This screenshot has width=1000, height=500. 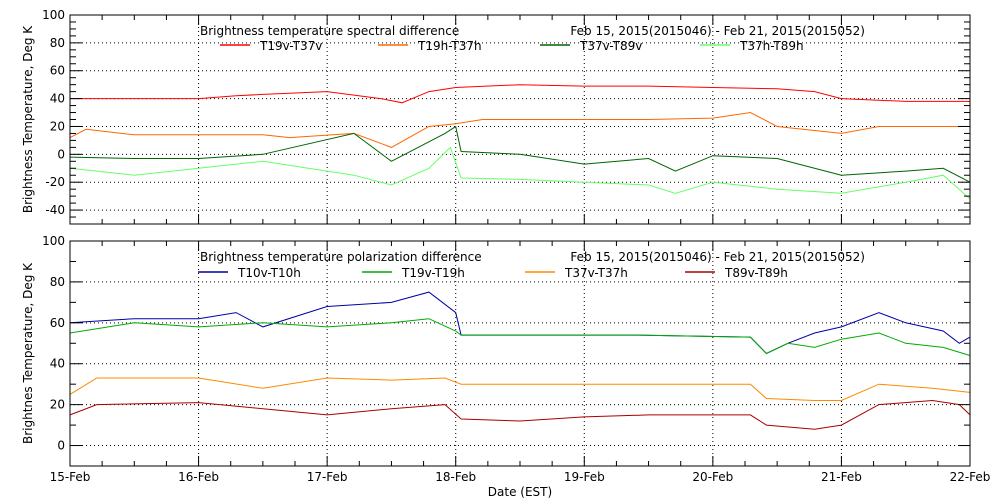 I want to click on series-line-T19v-T19h, so click(x=520, y=337).